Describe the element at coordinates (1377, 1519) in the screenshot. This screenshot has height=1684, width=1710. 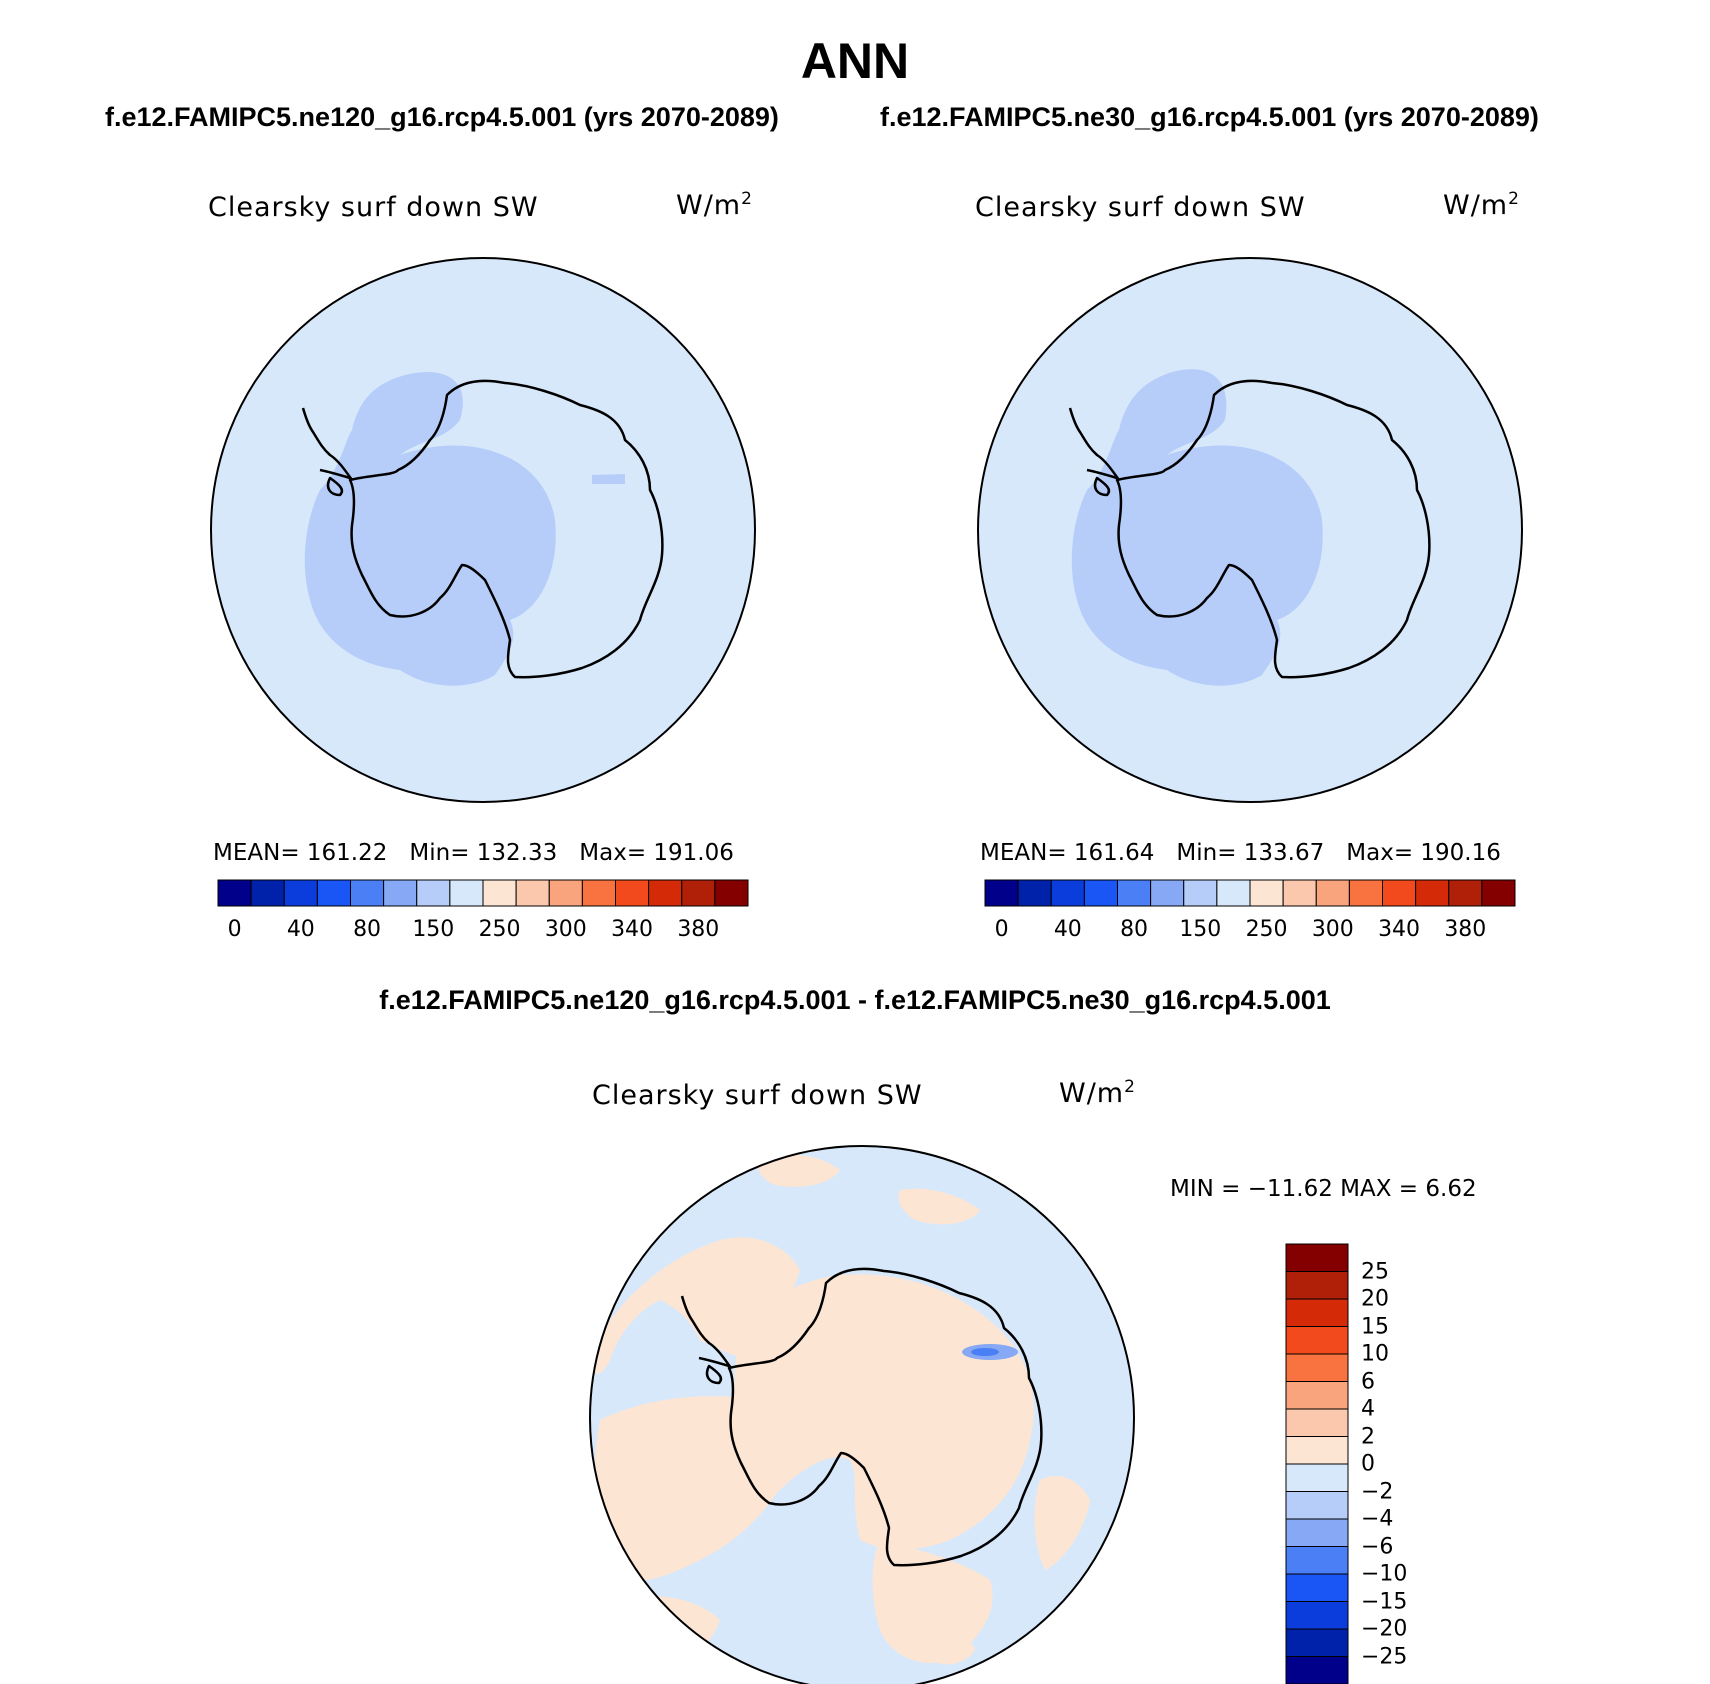
I see `diff-colorbar-tick-label: −4` at that location.